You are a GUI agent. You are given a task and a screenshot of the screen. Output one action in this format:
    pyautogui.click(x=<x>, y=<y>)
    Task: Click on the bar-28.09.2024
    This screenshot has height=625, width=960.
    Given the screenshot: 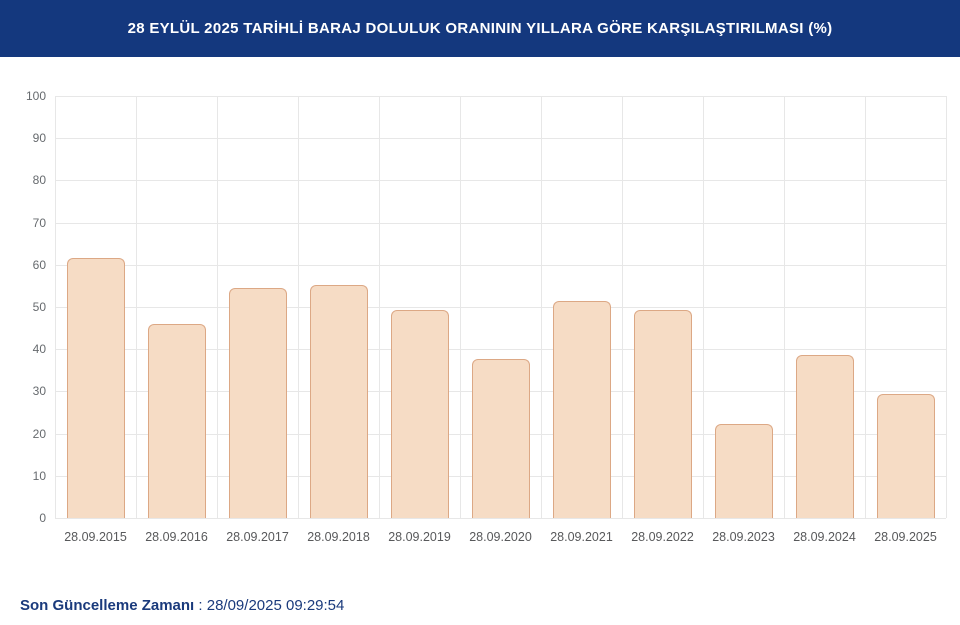 What is the action you would take?
    pyautogui.click(x=824, y=436)
    